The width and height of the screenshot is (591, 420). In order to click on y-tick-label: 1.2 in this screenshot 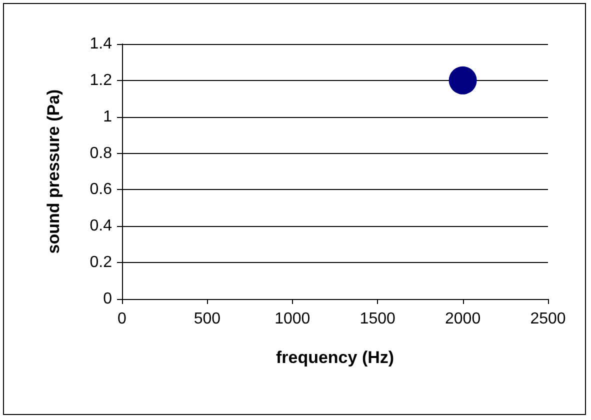, I will do `click(101, 80)`.